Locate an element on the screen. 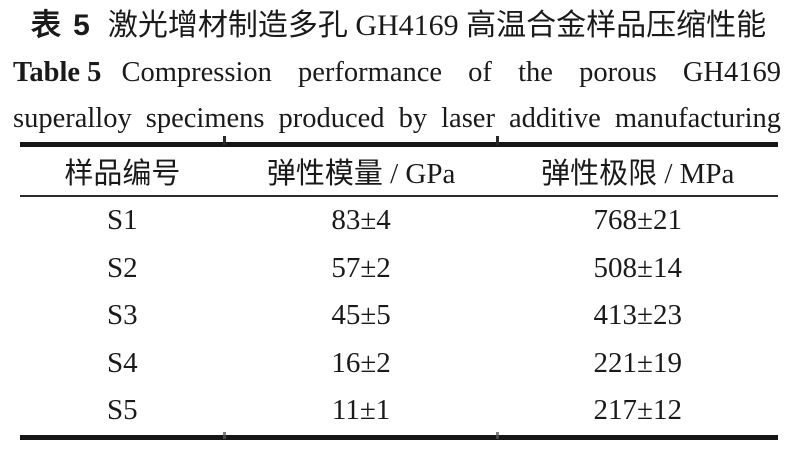 This screenshot has width=797, height=456. table-row: S4 16±2 221±19 is located at coordinates (399, 364).